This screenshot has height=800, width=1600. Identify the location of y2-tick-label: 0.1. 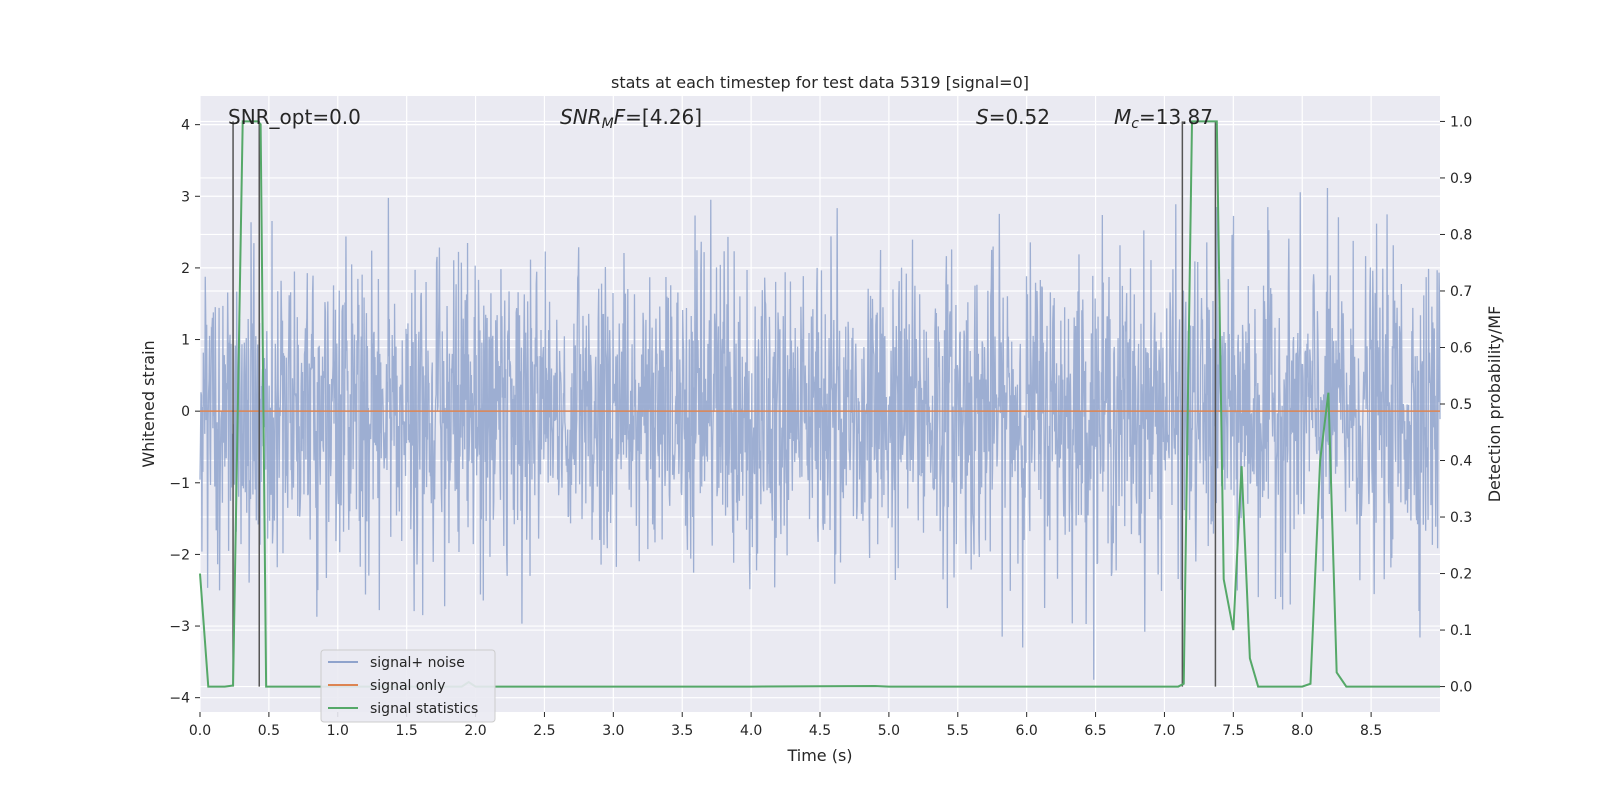
(1461, 631).